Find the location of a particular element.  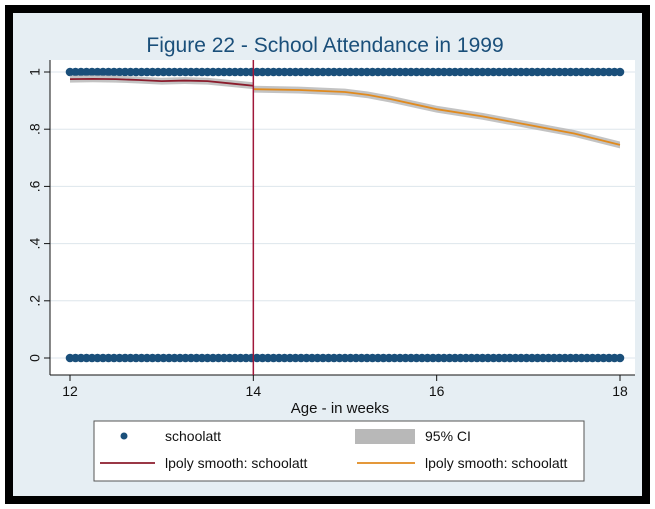

legend-label-smooth-left: lpoly smooth: schoolatt is located at coordinates (236, 463).